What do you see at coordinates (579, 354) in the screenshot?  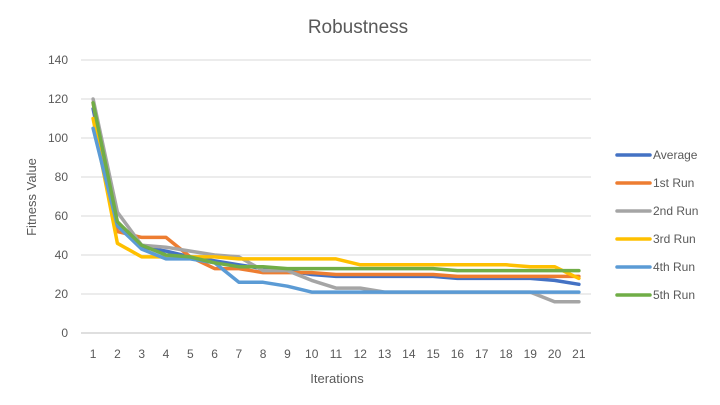 I see `x-tick-label: 21` at bounding box center [579, 354].